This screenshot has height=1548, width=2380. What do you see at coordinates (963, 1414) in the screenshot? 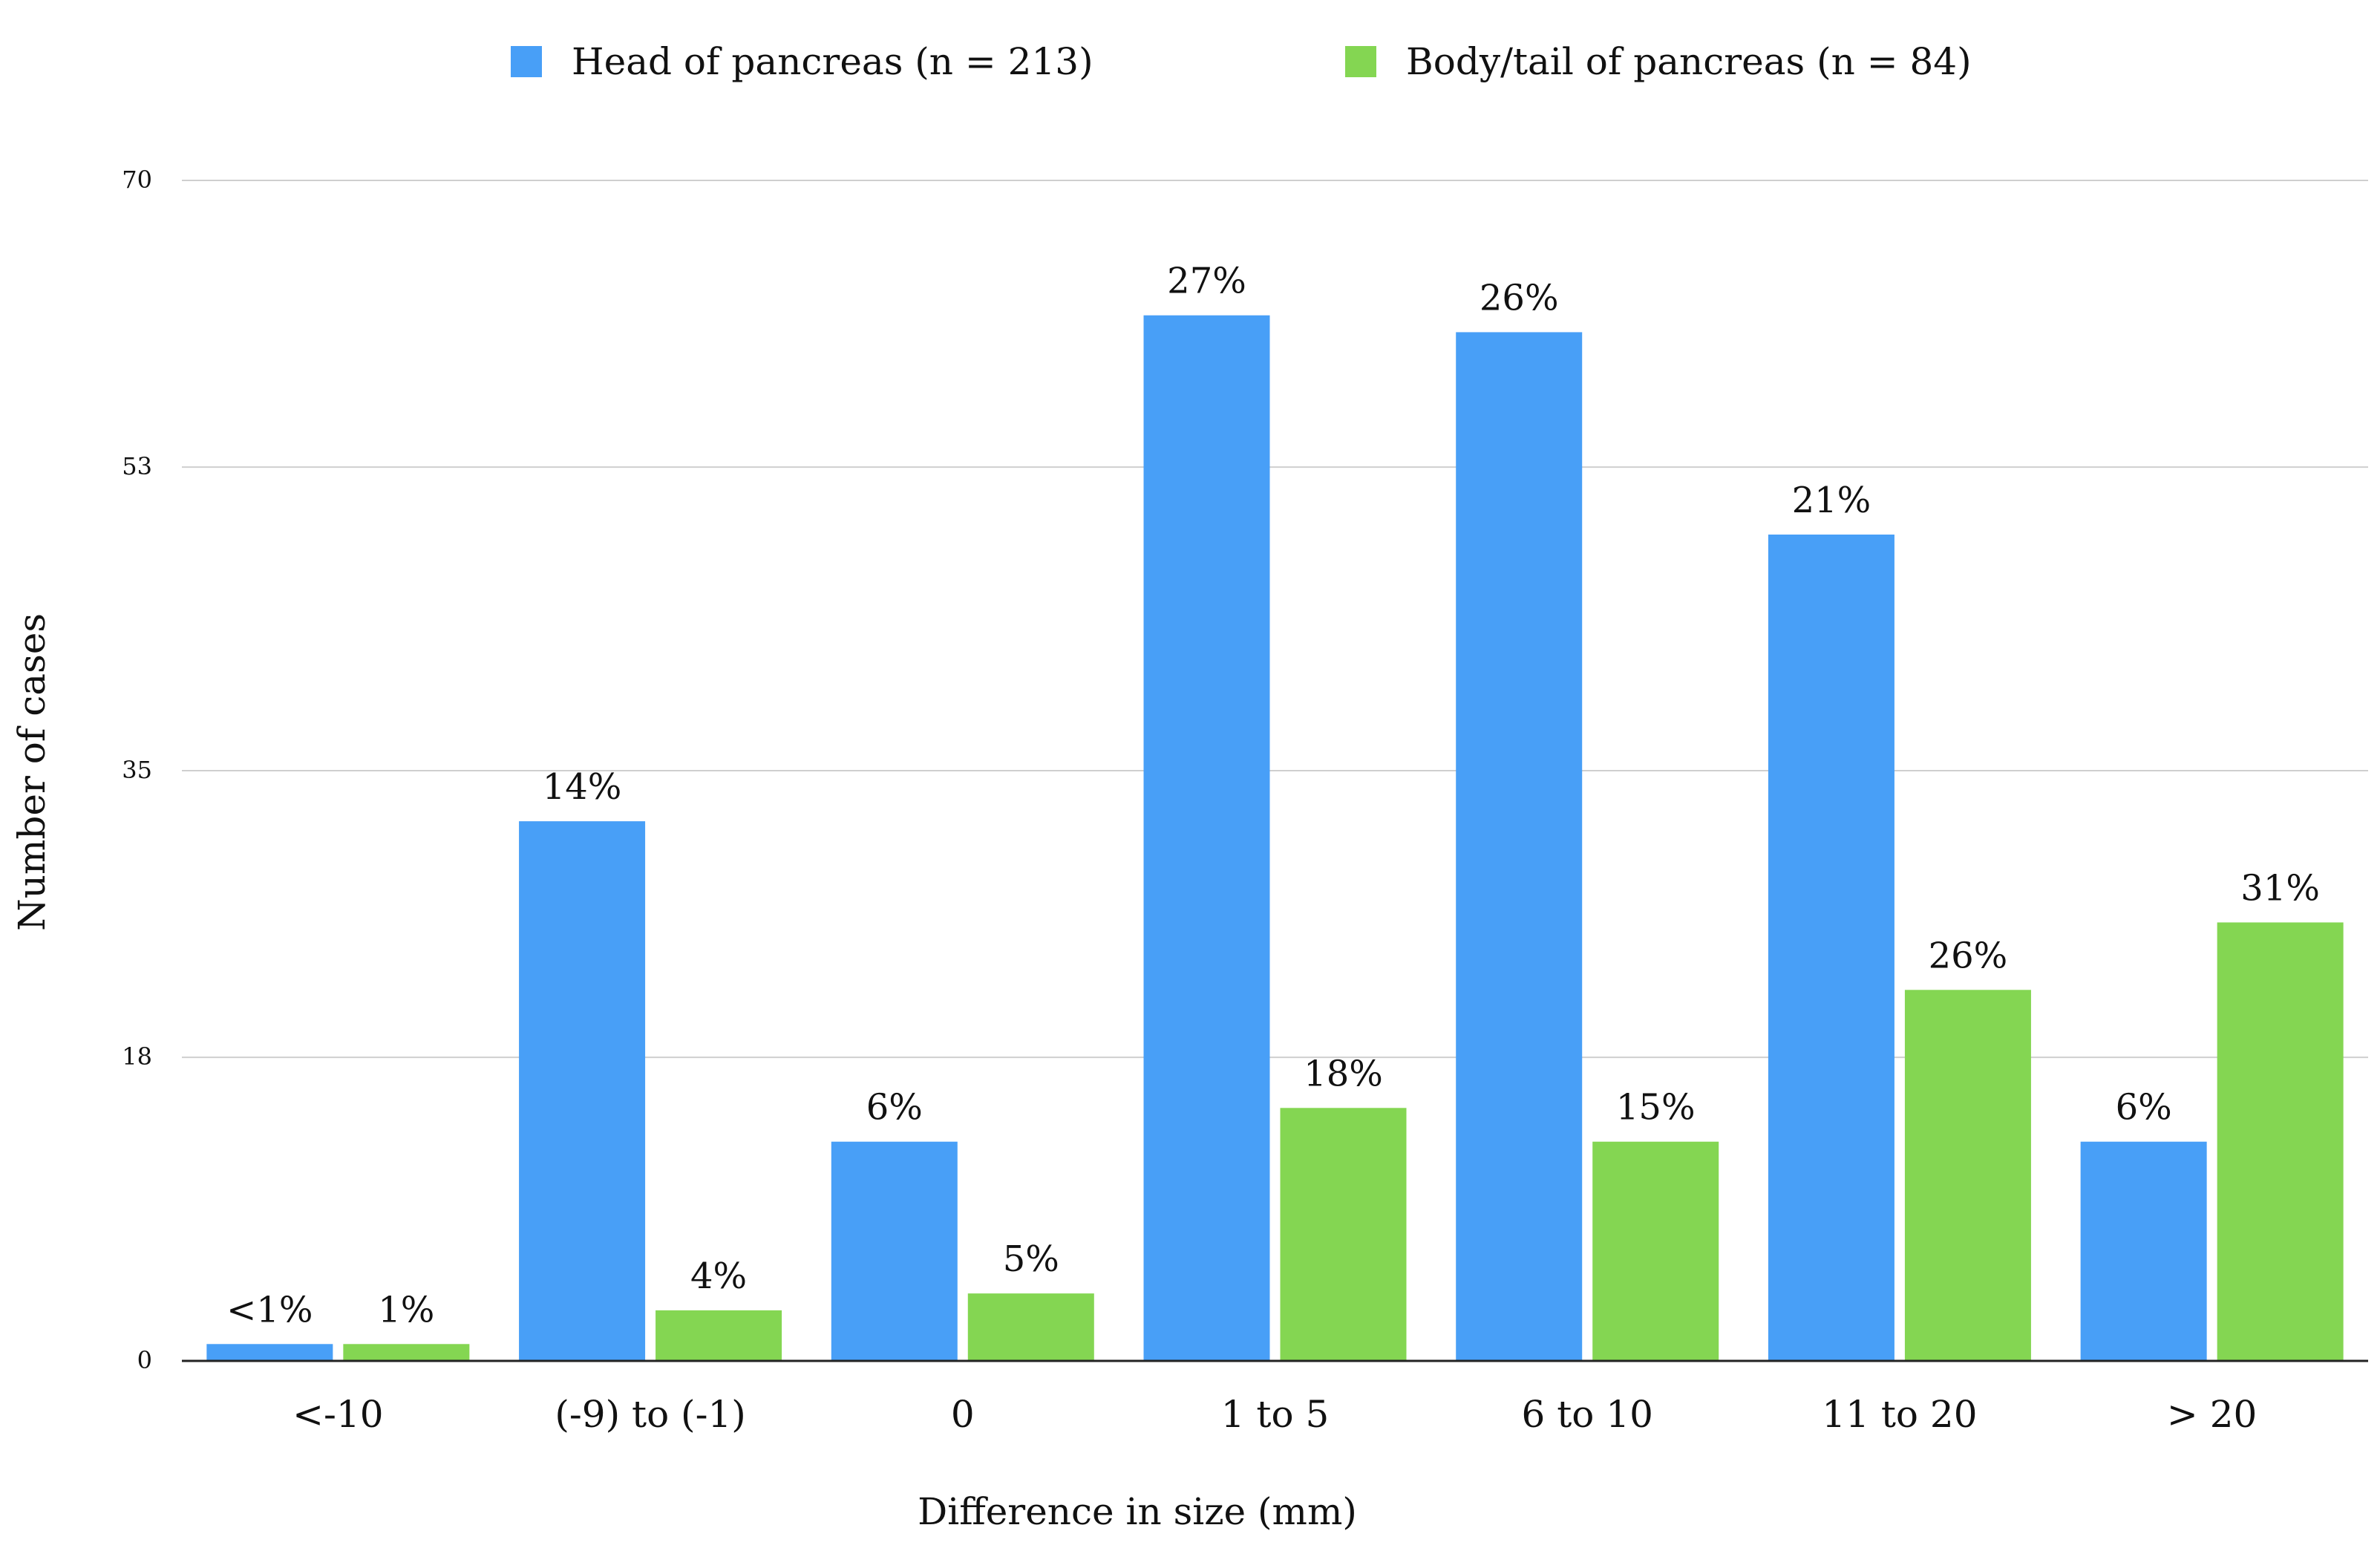
I see `x-tick-label: 0` at bounding box center [963, 1414].